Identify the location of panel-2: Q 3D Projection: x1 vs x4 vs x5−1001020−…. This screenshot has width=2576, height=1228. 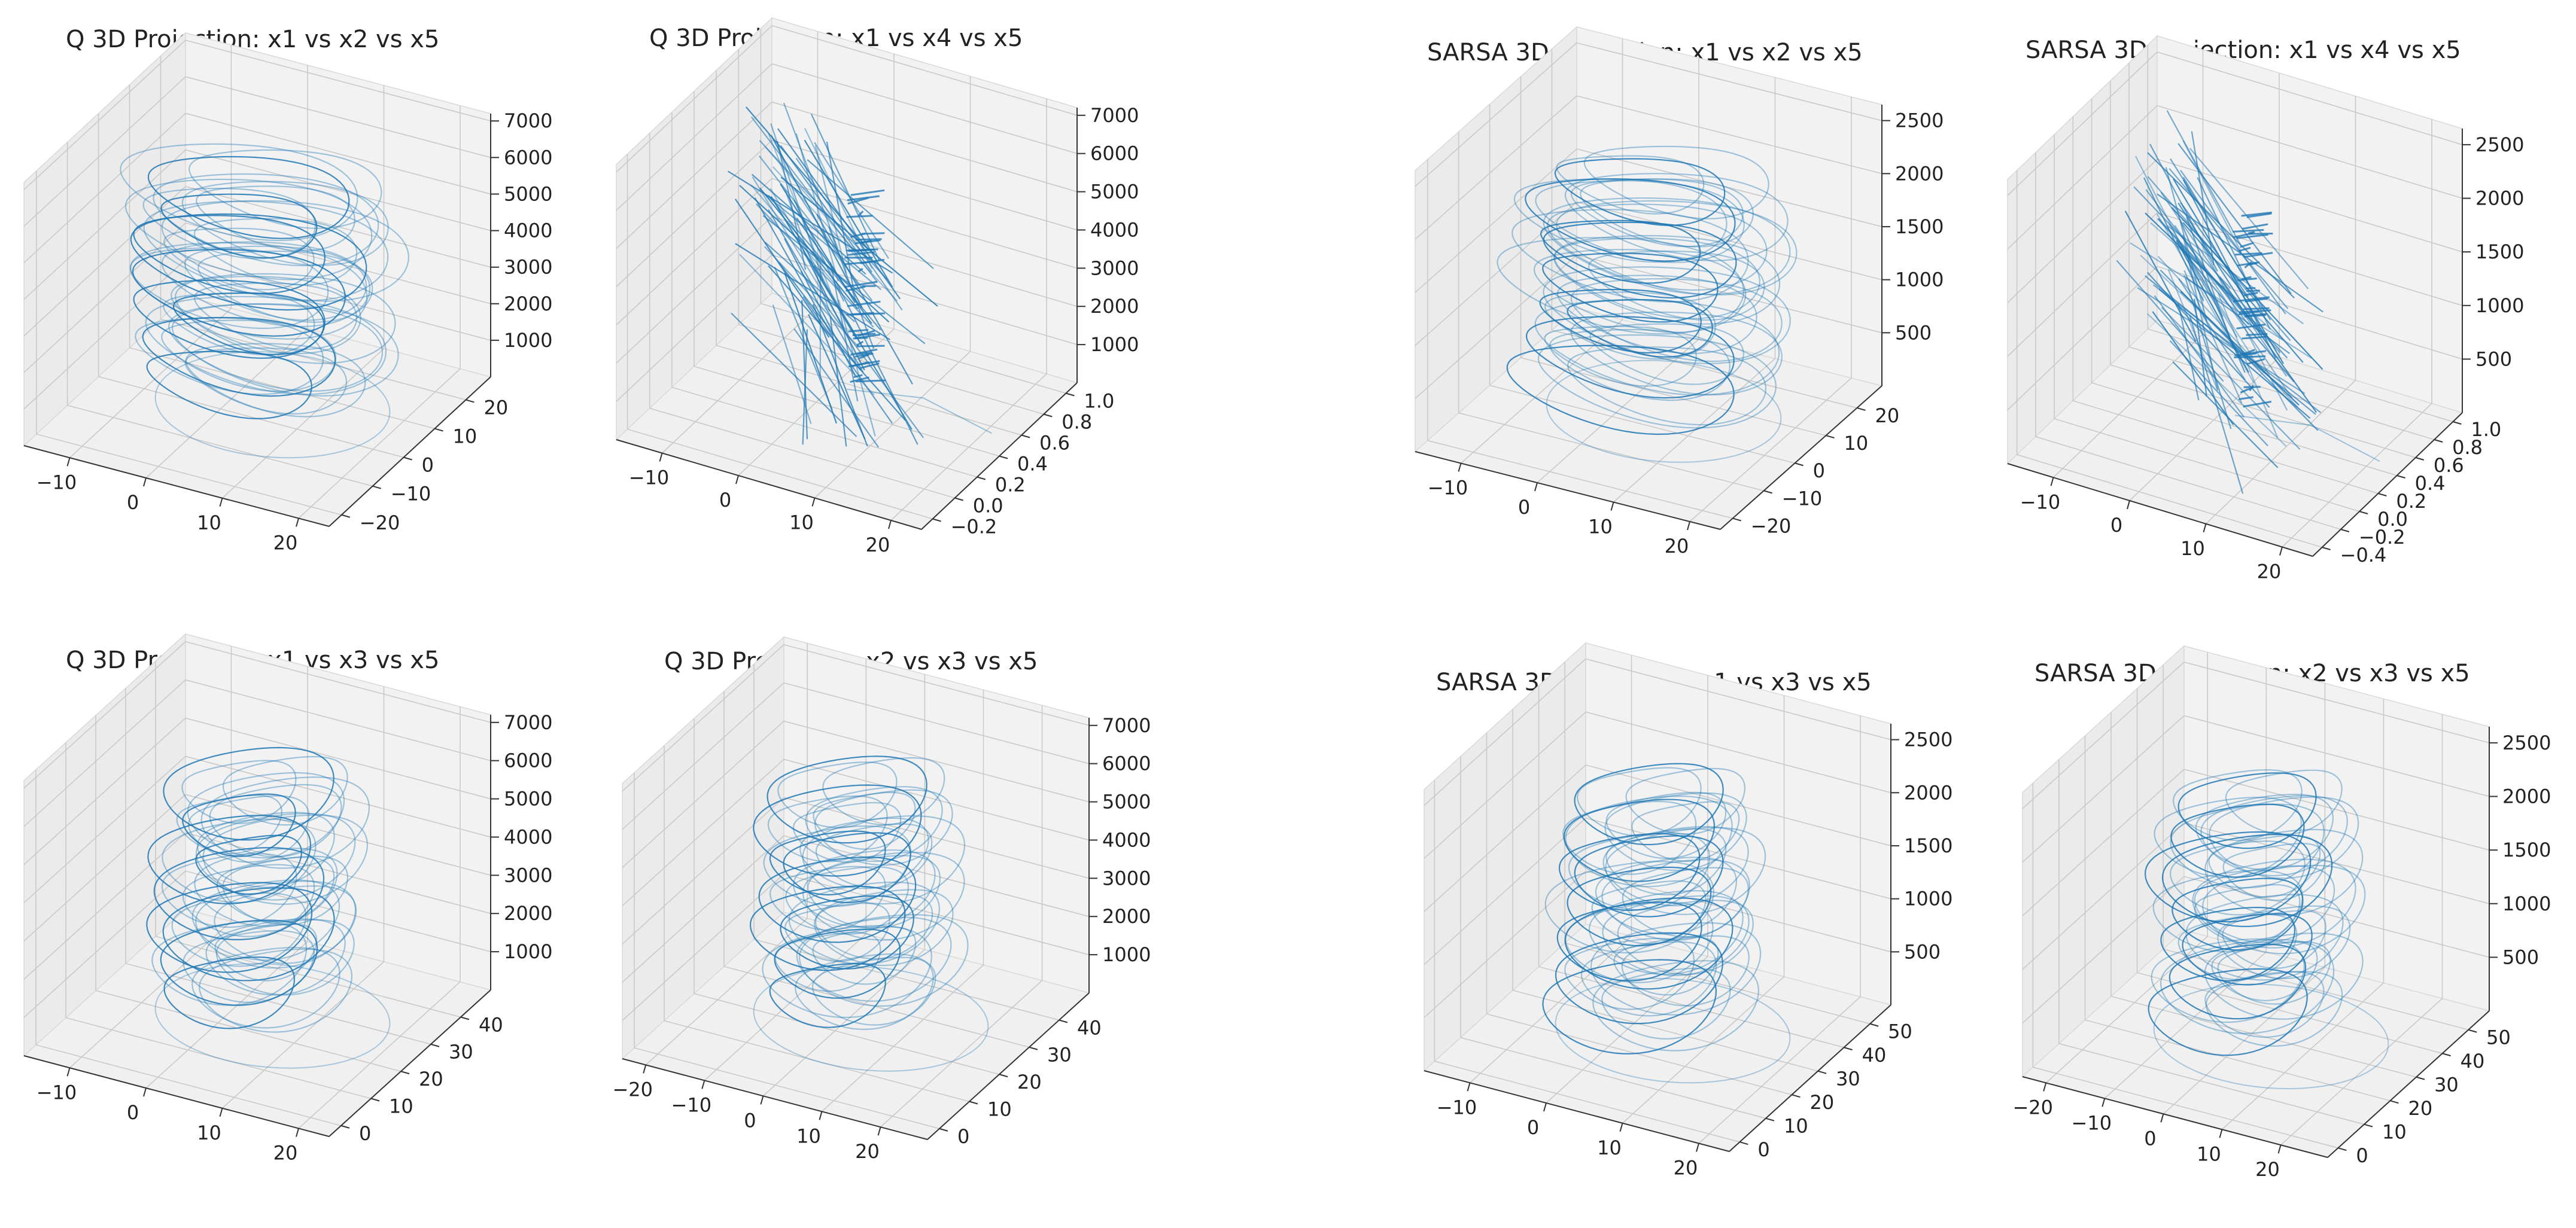
(877, 286).